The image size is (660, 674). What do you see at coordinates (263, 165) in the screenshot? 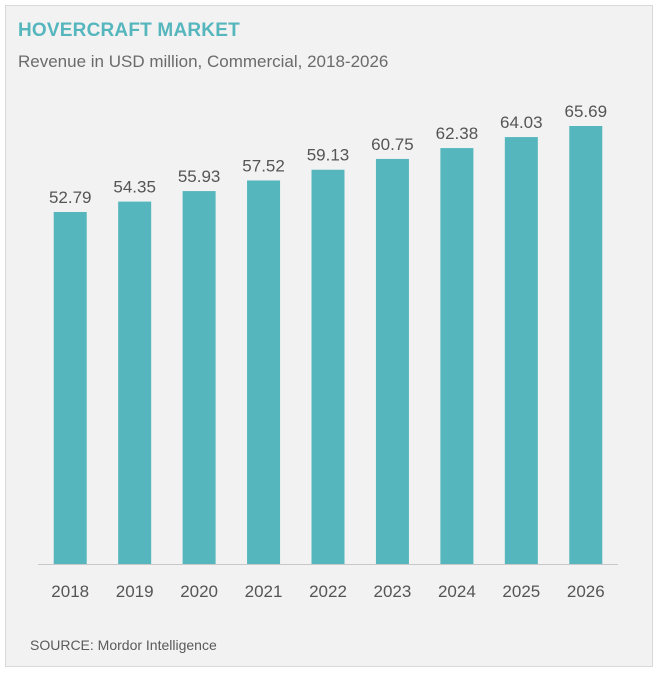
I see `value-label-2021: 57.52` at bounding box center [263, 165].